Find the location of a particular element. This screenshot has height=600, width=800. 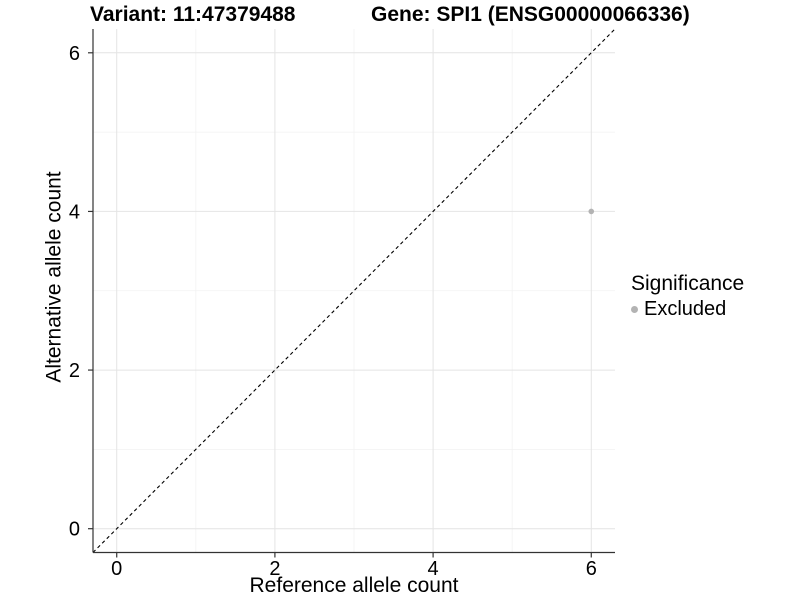

legend-item-label: Excluded is located at coordinates (685, 309).